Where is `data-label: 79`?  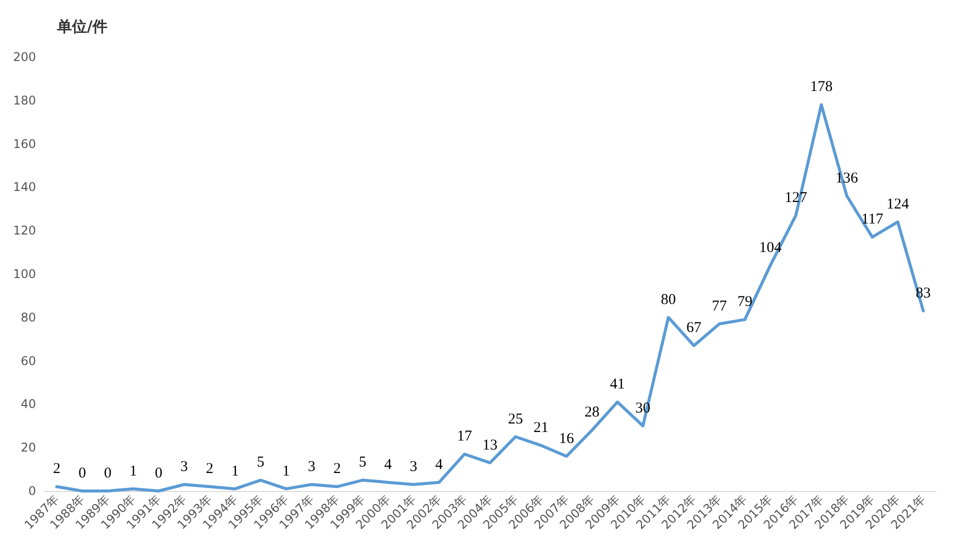
data-label: 79 is located at coordinates (744, 302).